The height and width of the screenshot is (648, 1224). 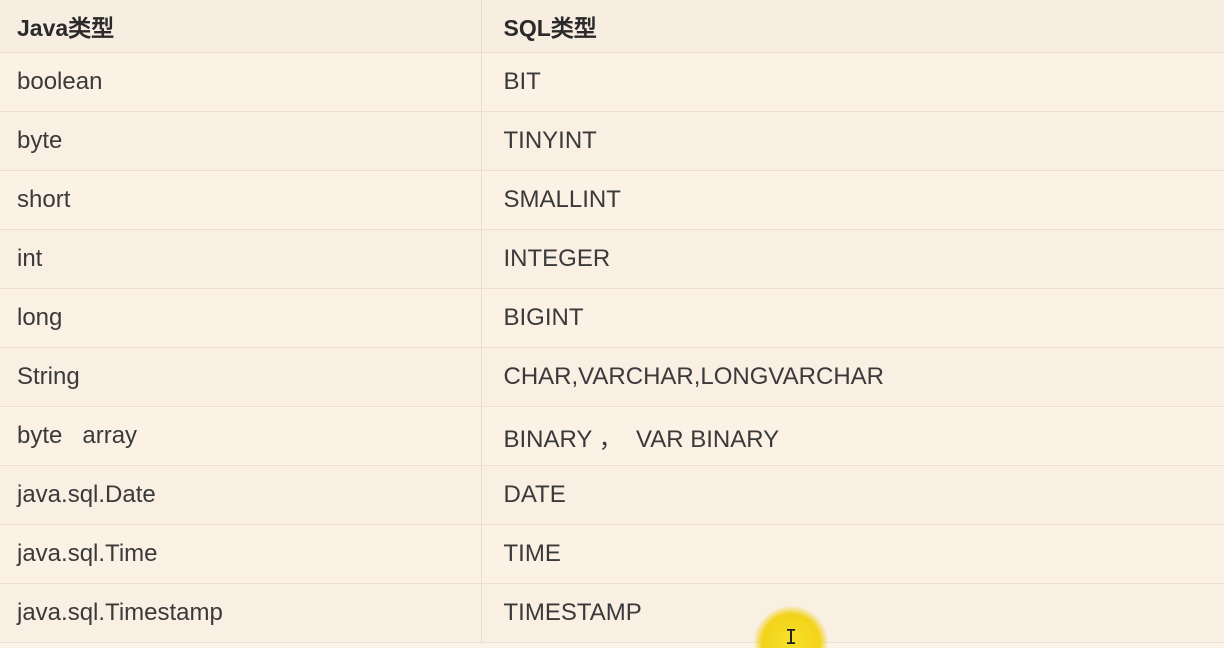 I want to click on sql-type-cell: SMALLINT, so click(x=852, y=200).